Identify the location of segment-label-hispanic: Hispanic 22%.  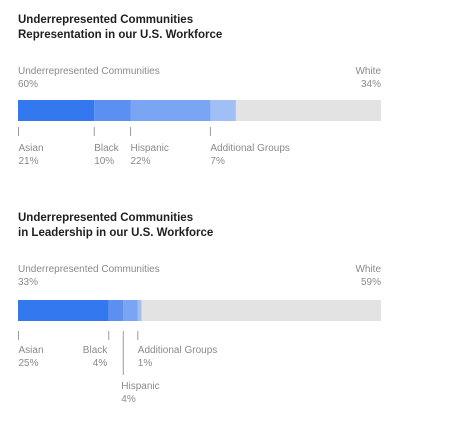
(150, 155).